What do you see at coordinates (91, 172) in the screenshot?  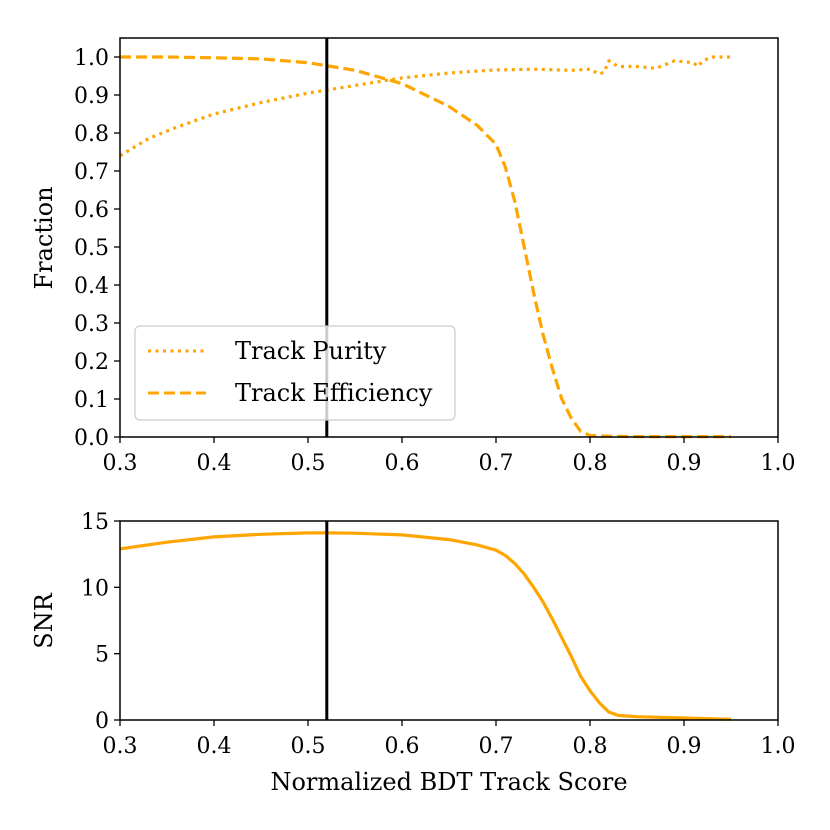 I see `top-y-tick-label: 0.7` at bounding box center [91, 172].